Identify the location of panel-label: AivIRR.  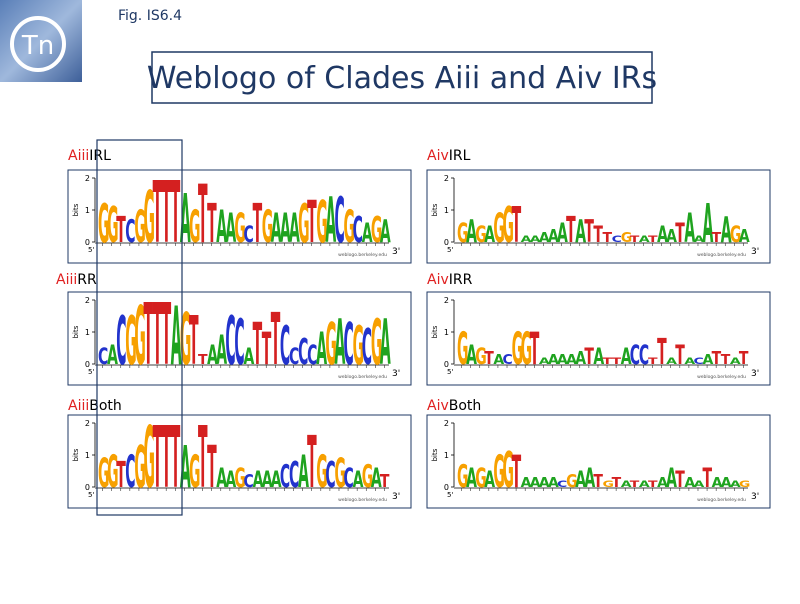
(450, 280).